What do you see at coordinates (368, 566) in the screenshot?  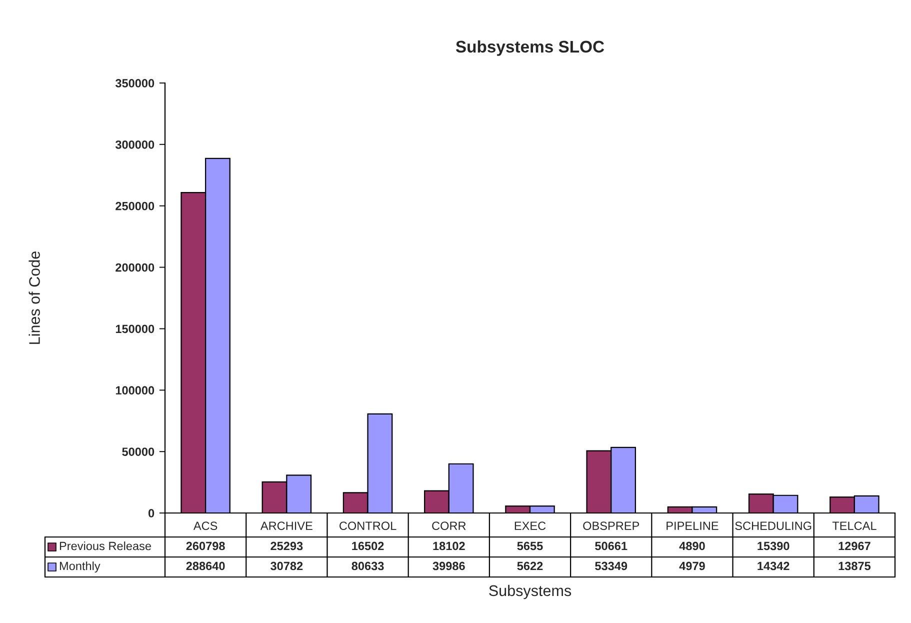 I see `data-label: 80633` at bounding box center [368, 566].